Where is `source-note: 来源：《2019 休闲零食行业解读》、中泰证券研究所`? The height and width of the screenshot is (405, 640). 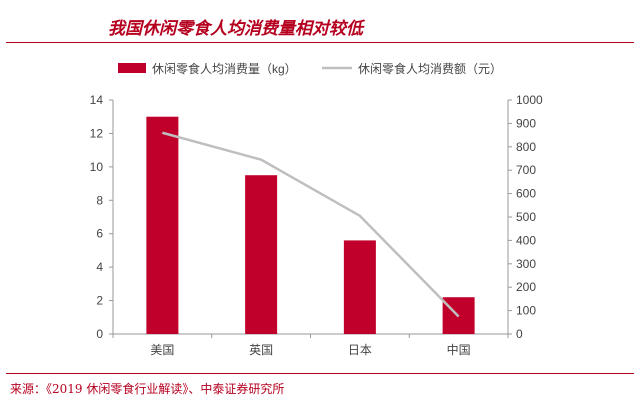 source-note: 来源：《2019 休闲零食行业解读》、中泰证券研究所 is located at coordinates (147, 389).